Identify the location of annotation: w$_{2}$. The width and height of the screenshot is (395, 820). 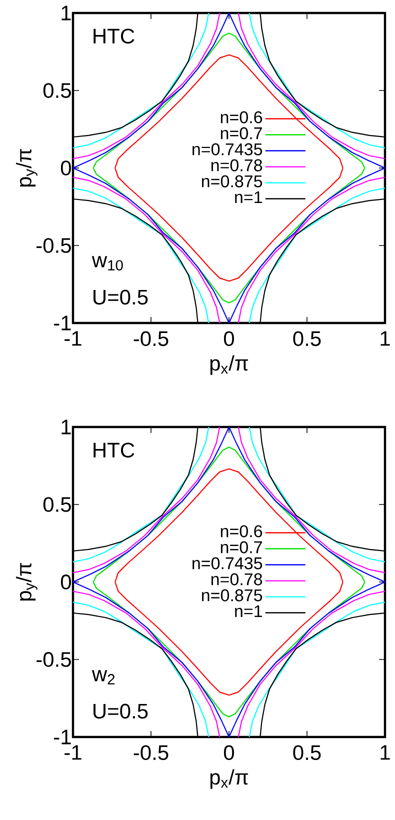
(103, 677).